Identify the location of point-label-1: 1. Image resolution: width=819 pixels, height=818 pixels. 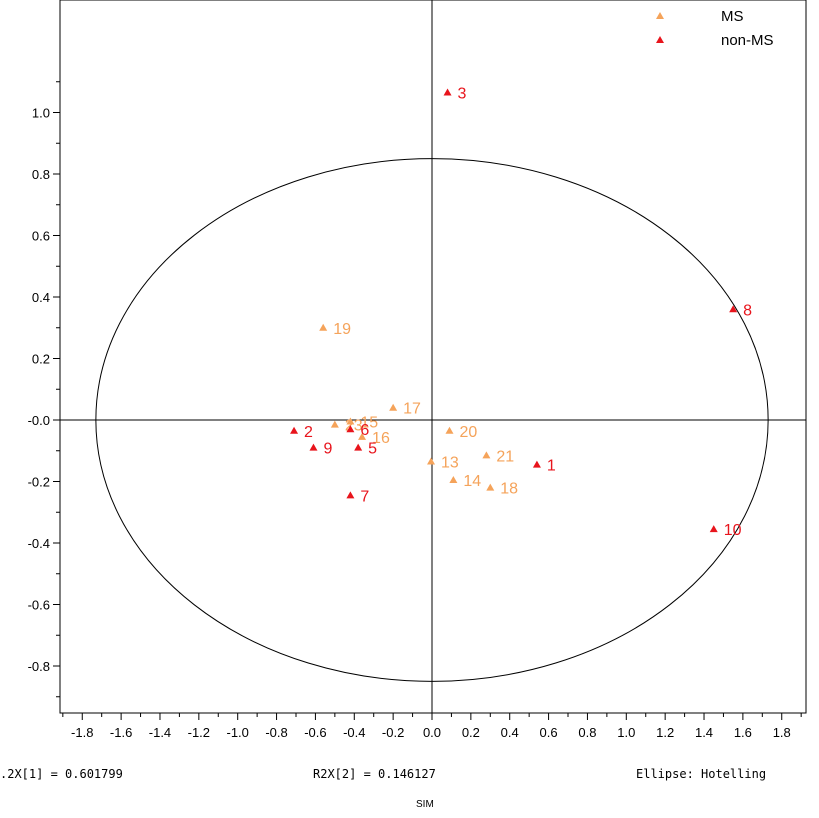
(551, 466).